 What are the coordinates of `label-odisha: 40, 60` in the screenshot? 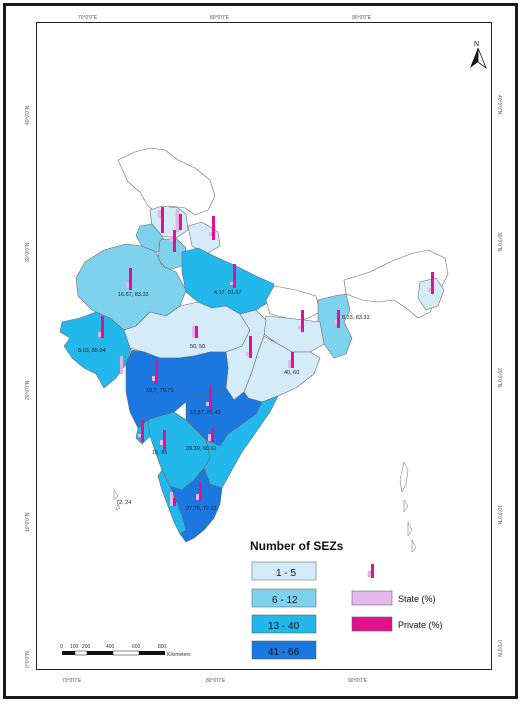 It's located at (291, 373).